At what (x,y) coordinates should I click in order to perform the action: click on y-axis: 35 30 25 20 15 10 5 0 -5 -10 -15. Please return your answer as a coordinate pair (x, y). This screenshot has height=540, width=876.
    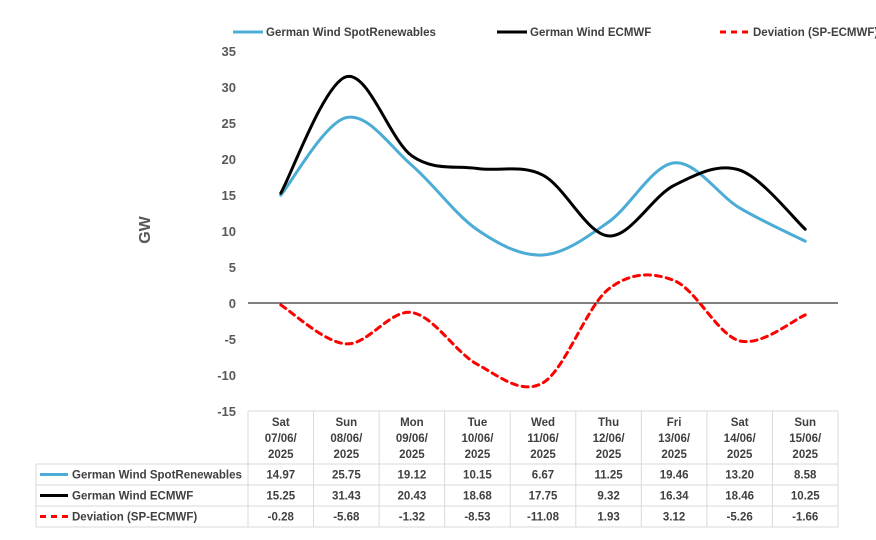
    Looking at the image, I should click on (226, 231).